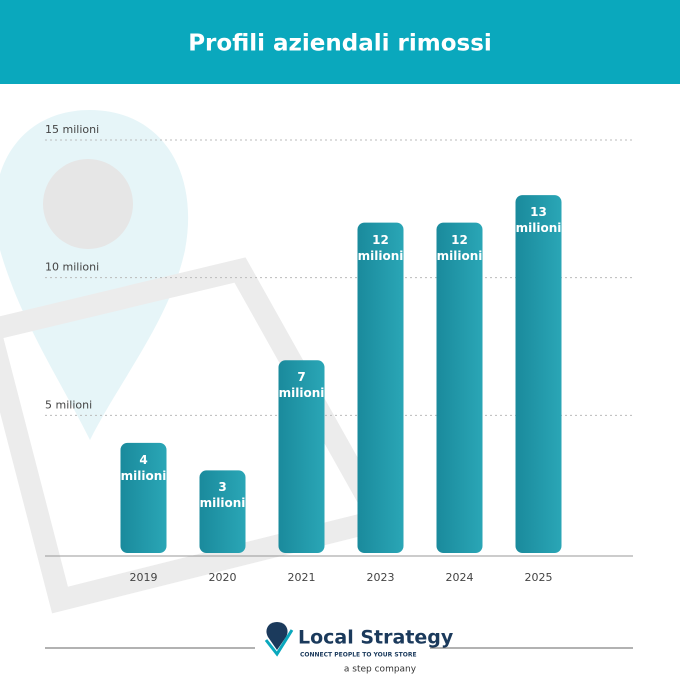  Describe the element at coordinates (460, 577) in the screenshot. I see `x-tick-label: 2024` at that location.